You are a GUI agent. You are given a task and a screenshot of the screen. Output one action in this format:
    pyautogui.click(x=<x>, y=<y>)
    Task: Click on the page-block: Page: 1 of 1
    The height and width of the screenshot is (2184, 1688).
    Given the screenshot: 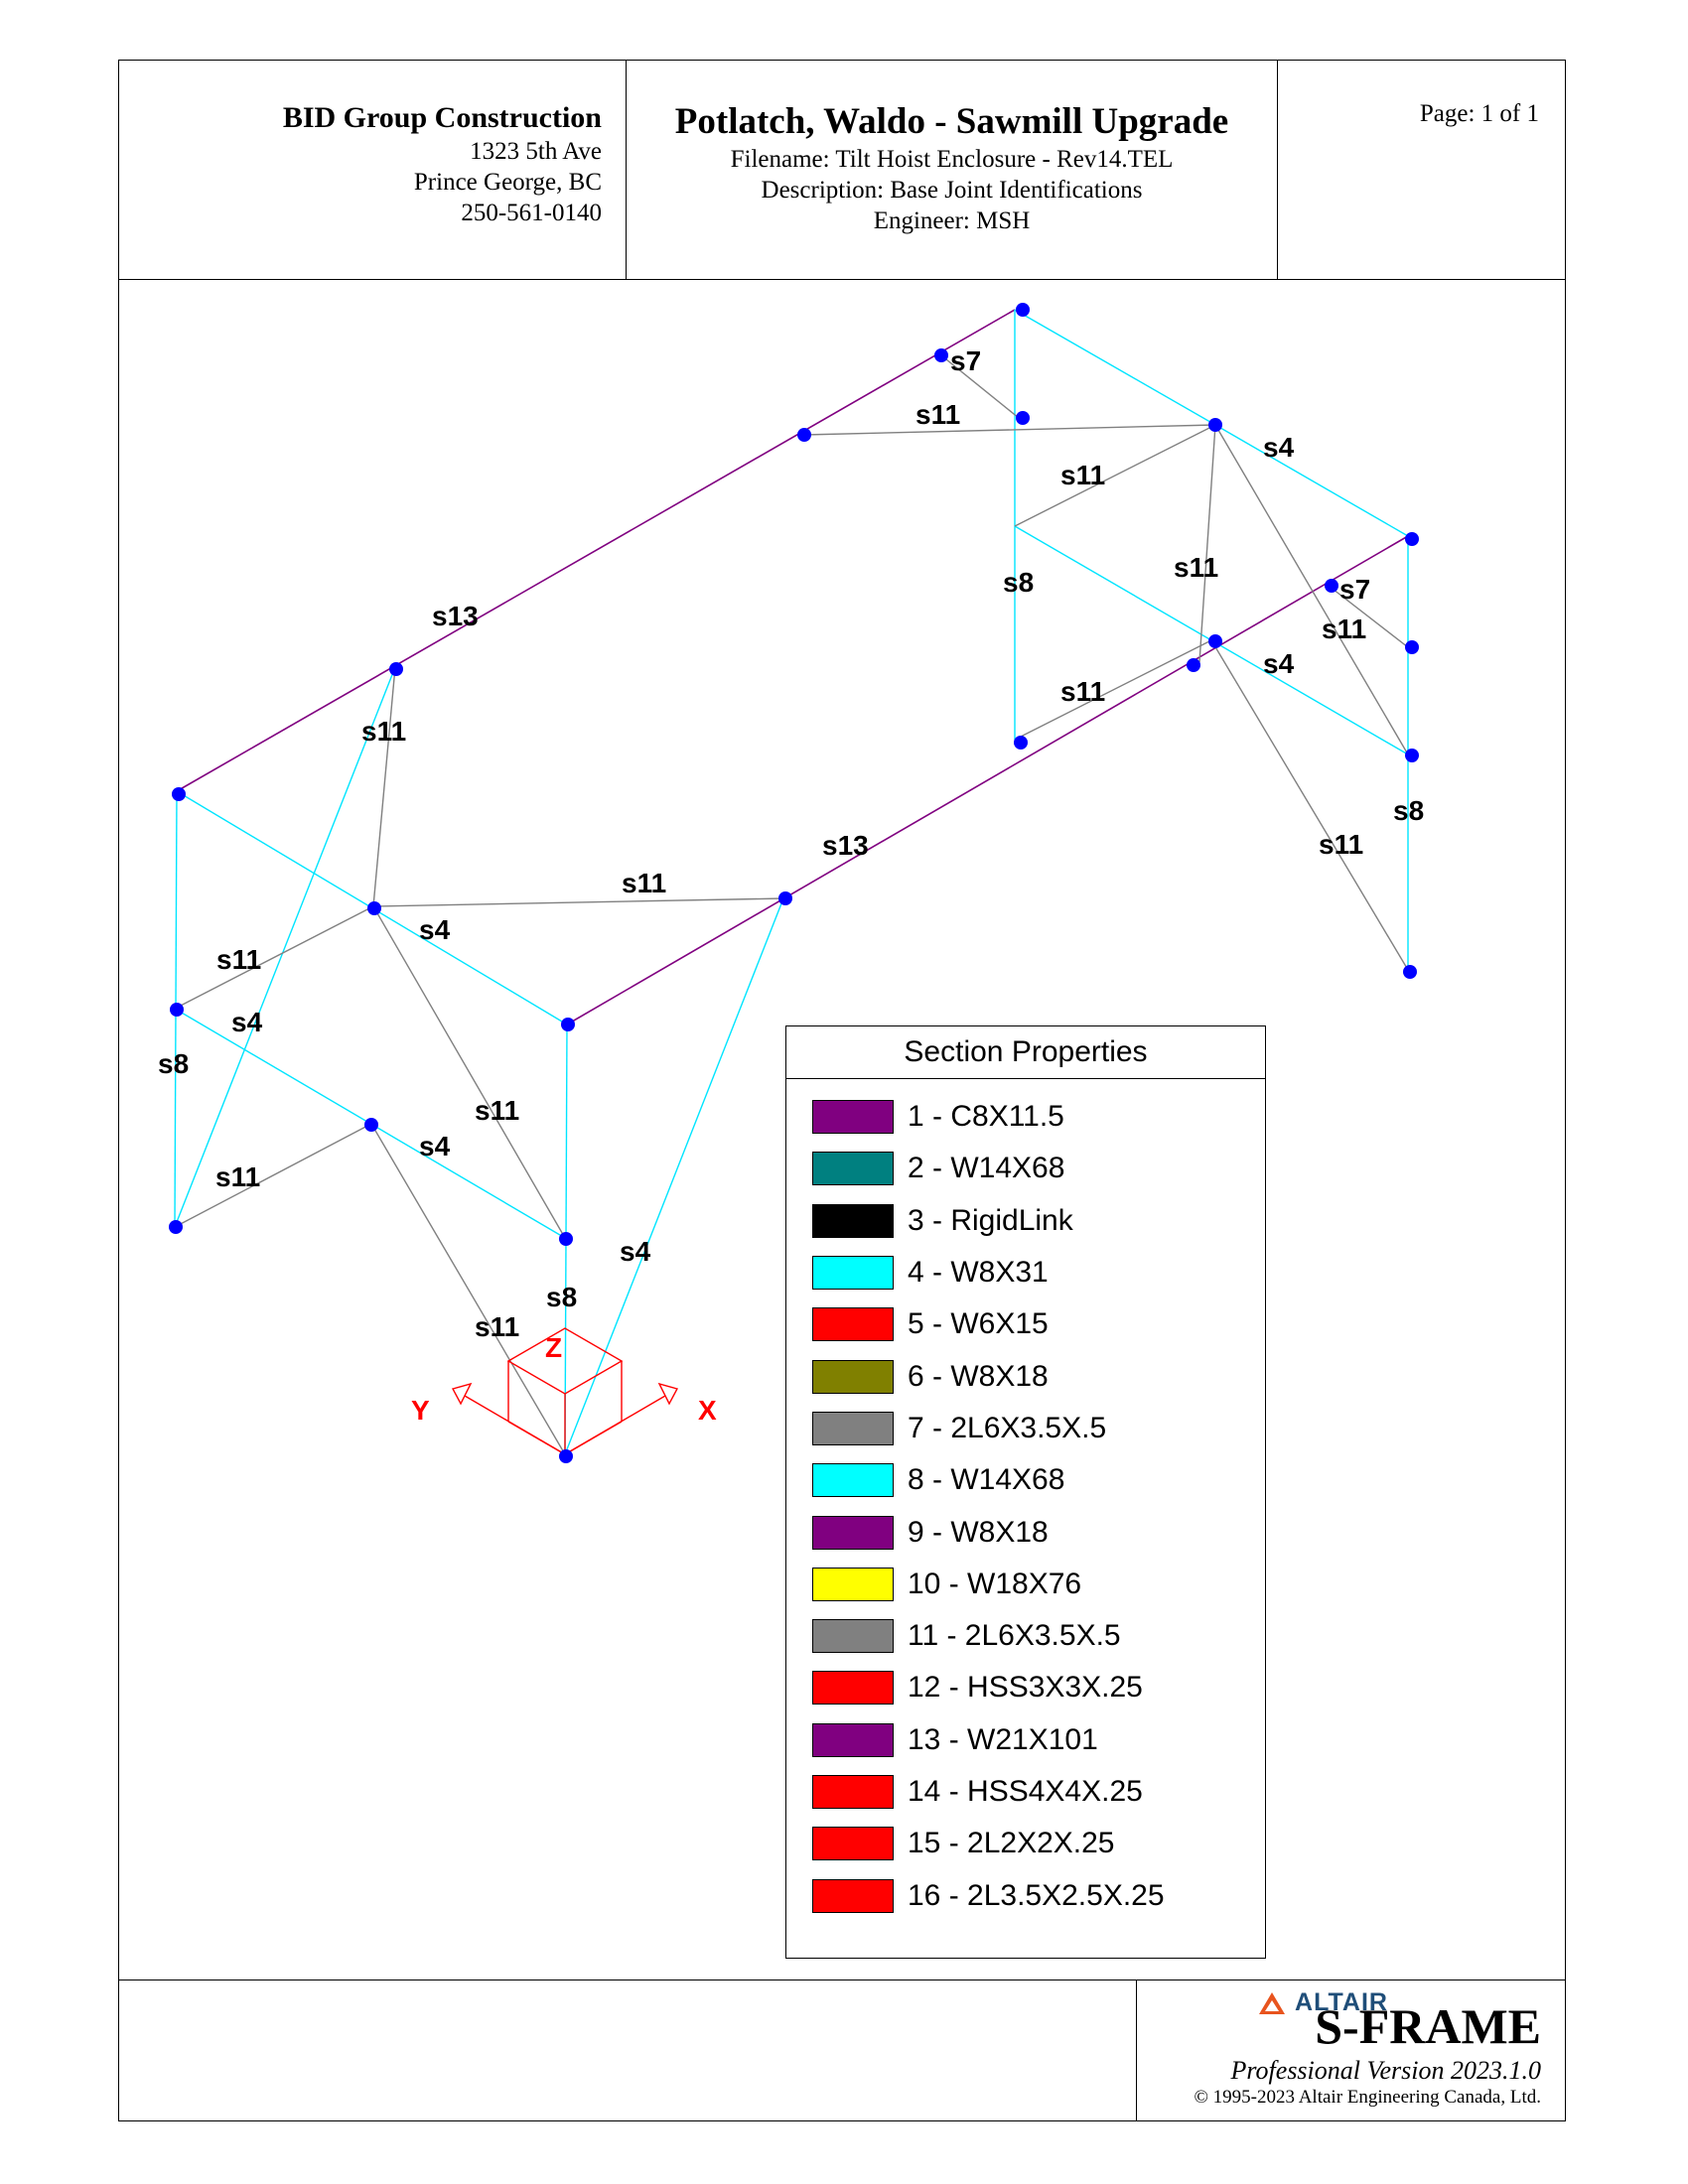 What is the action you would take?
    pyautogui.click(x=1421, y=170)
    